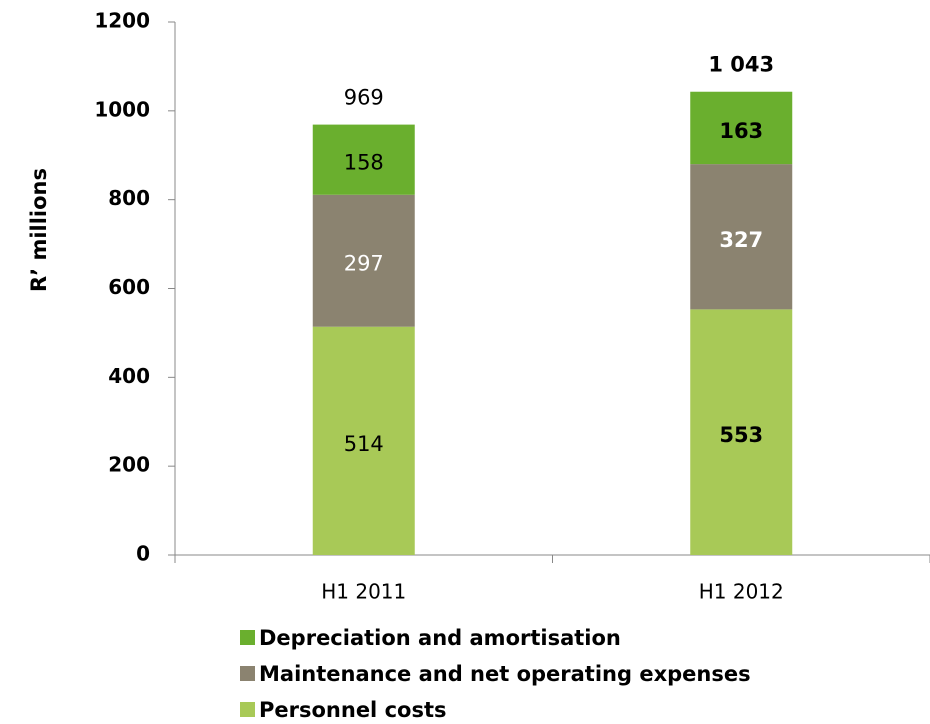 The height and width of the screenshot is (724, 930). What do you see at coordinates (741, 65) in the screenshot?
I see `total-label: 1 043` at bounding box center [741, 65].